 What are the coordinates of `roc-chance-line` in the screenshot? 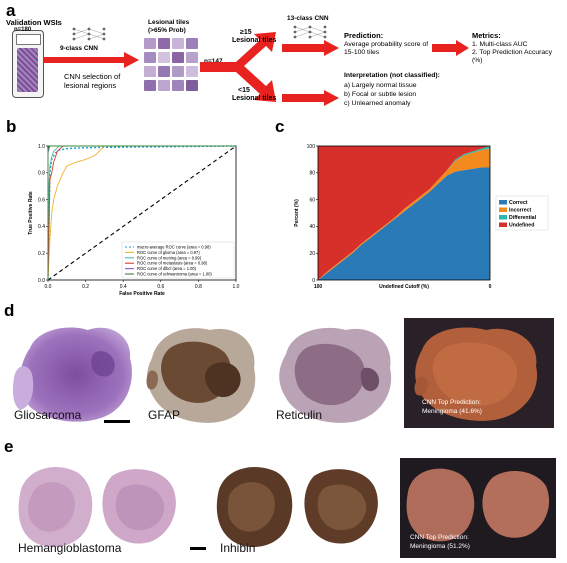 It's located at (142, 213).